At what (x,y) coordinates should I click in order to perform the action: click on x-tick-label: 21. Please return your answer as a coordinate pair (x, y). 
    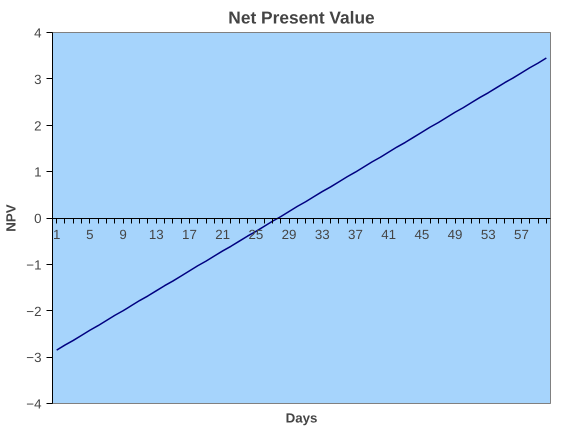
    Looking at the image, I should click on (222, 234).